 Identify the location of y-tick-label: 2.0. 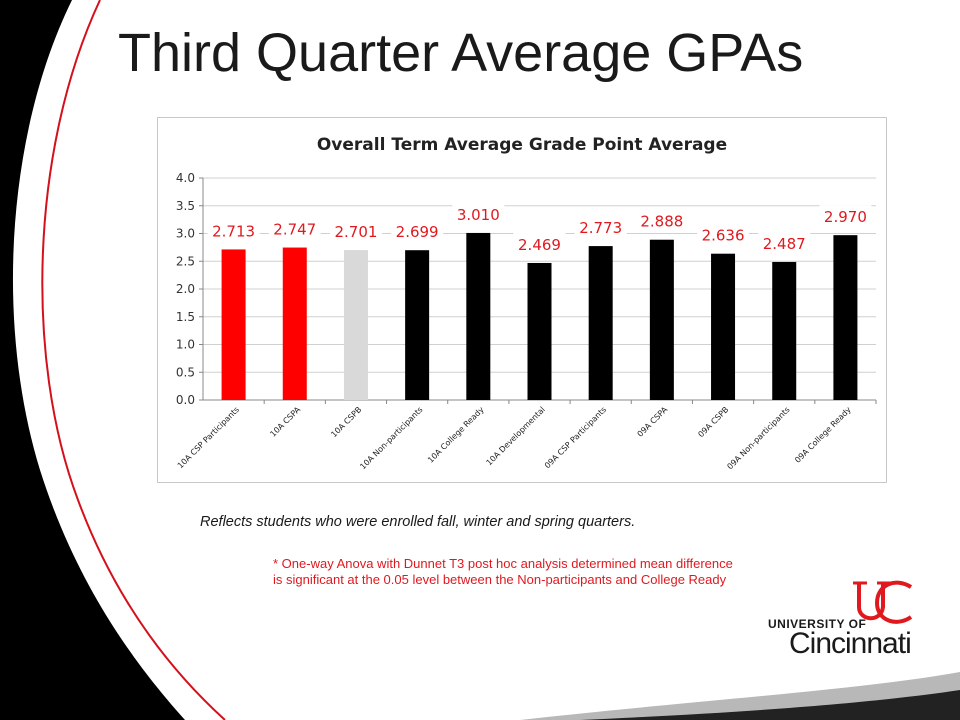
(185, 289).